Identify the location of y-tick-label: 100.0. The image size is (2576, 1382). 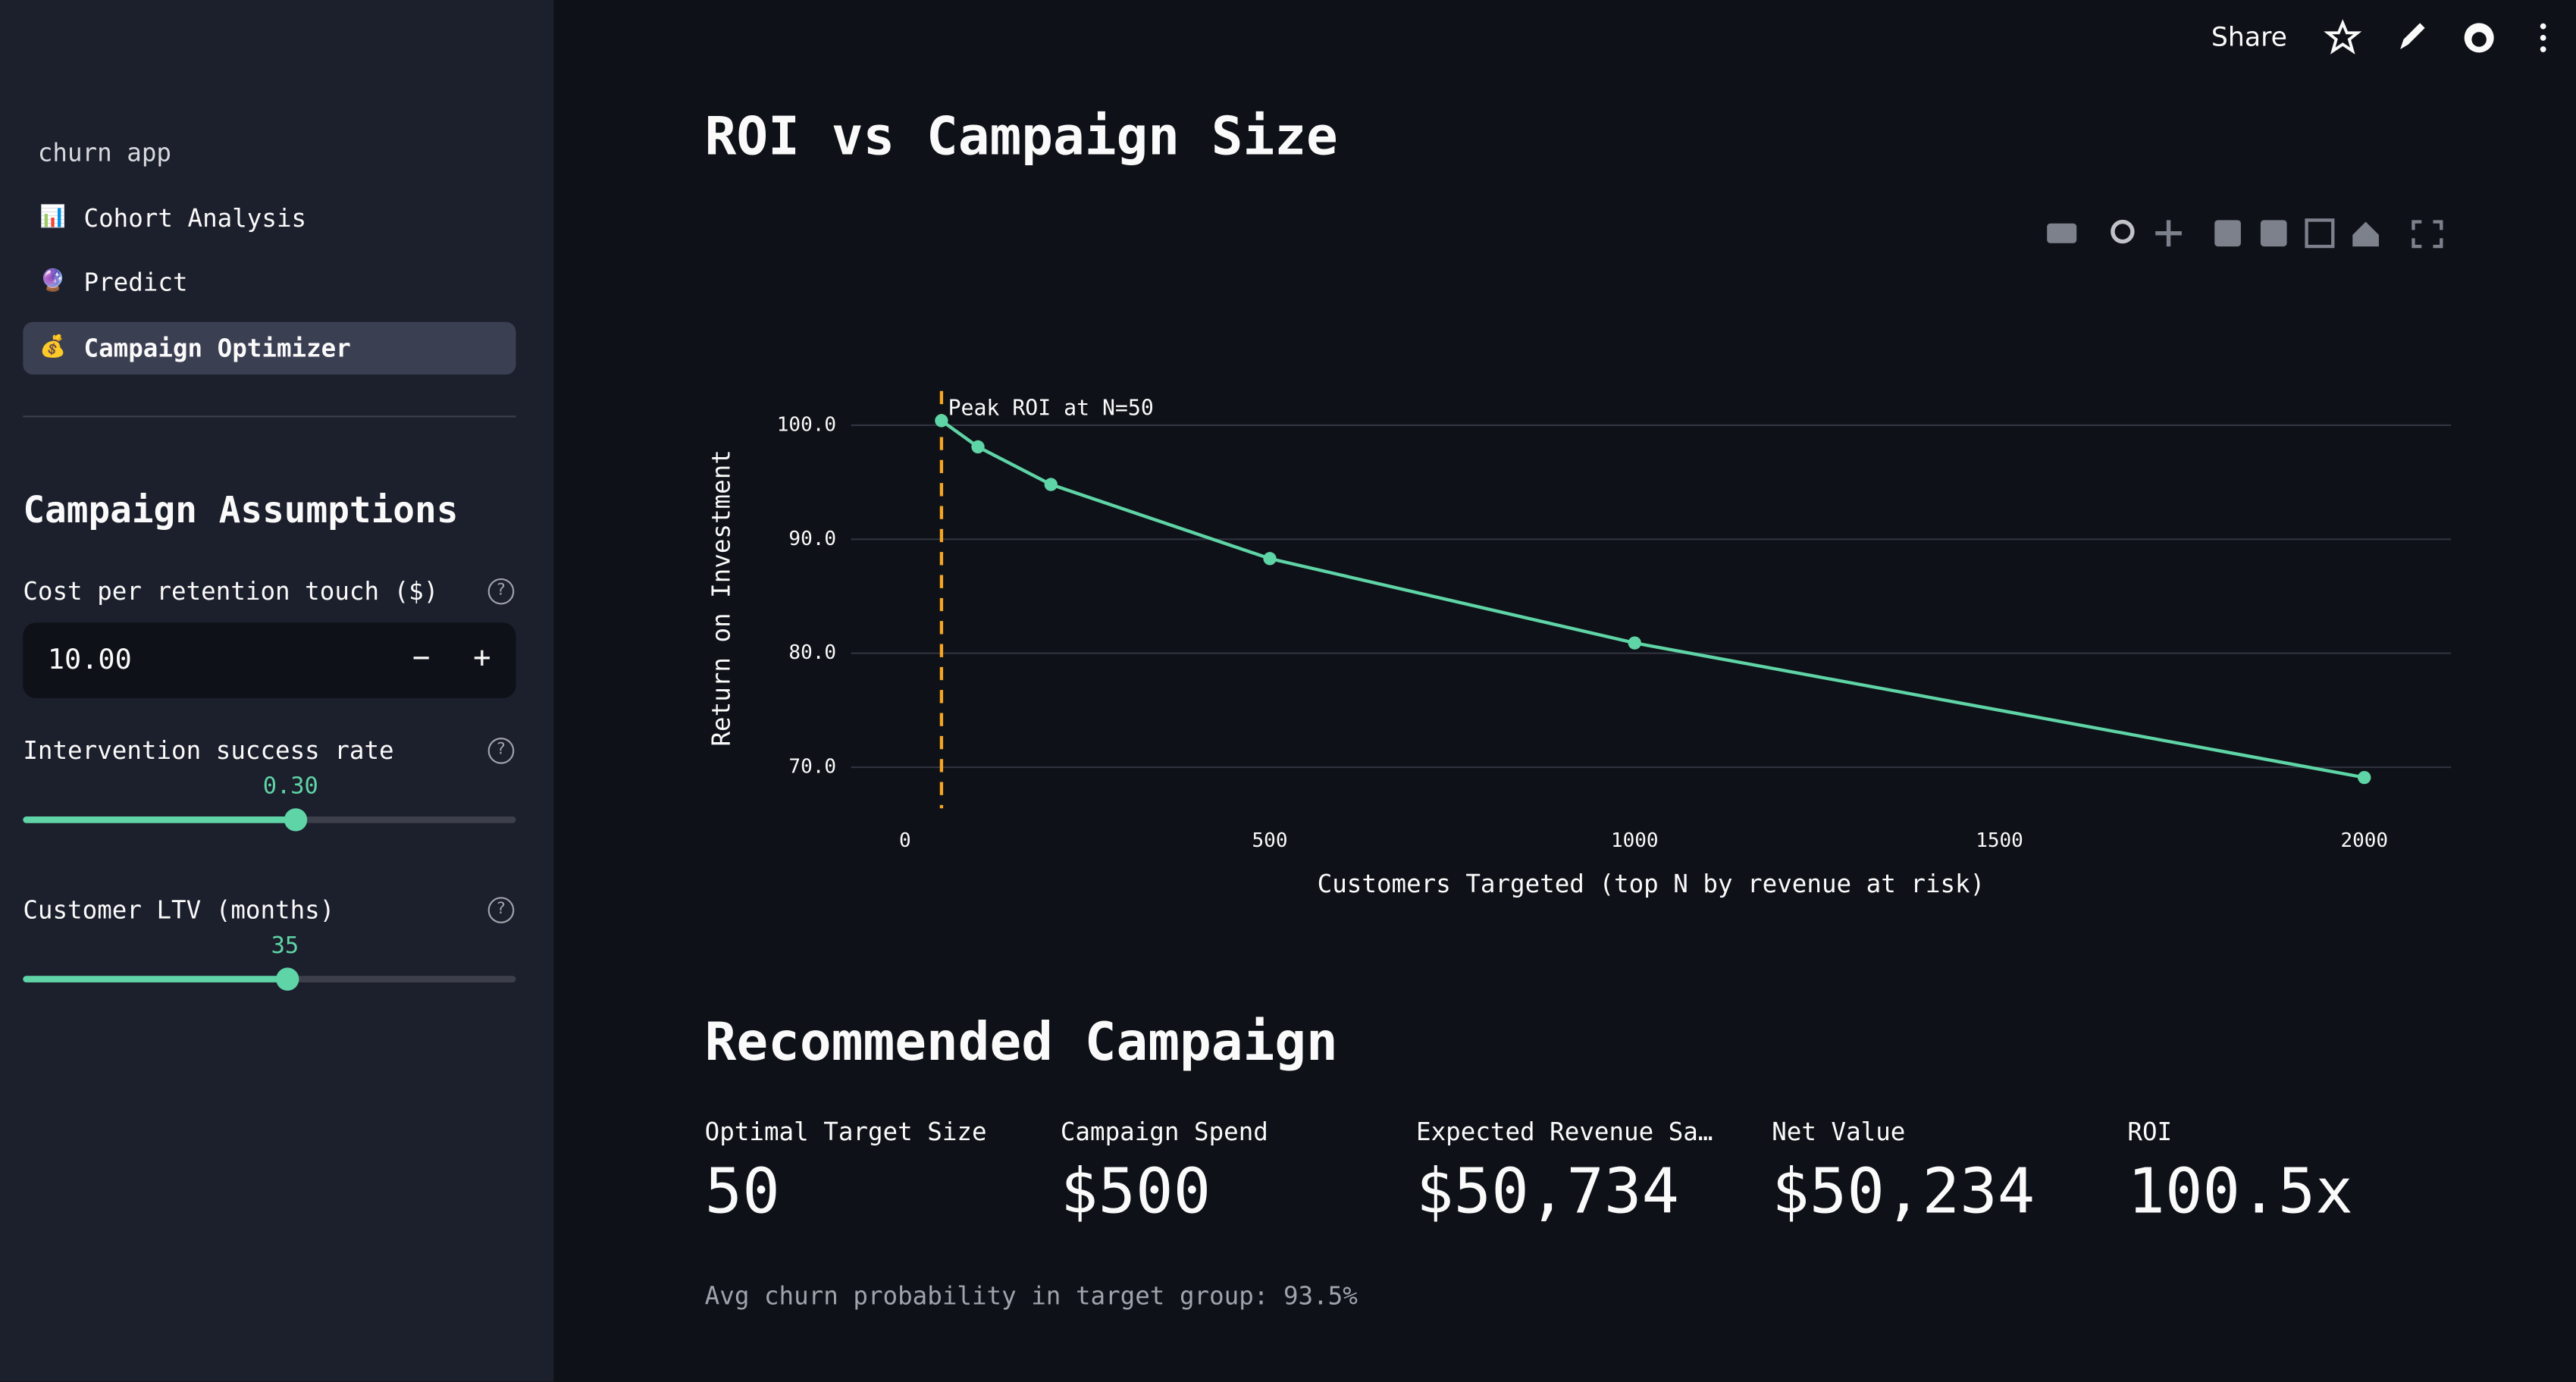
(806, 424).